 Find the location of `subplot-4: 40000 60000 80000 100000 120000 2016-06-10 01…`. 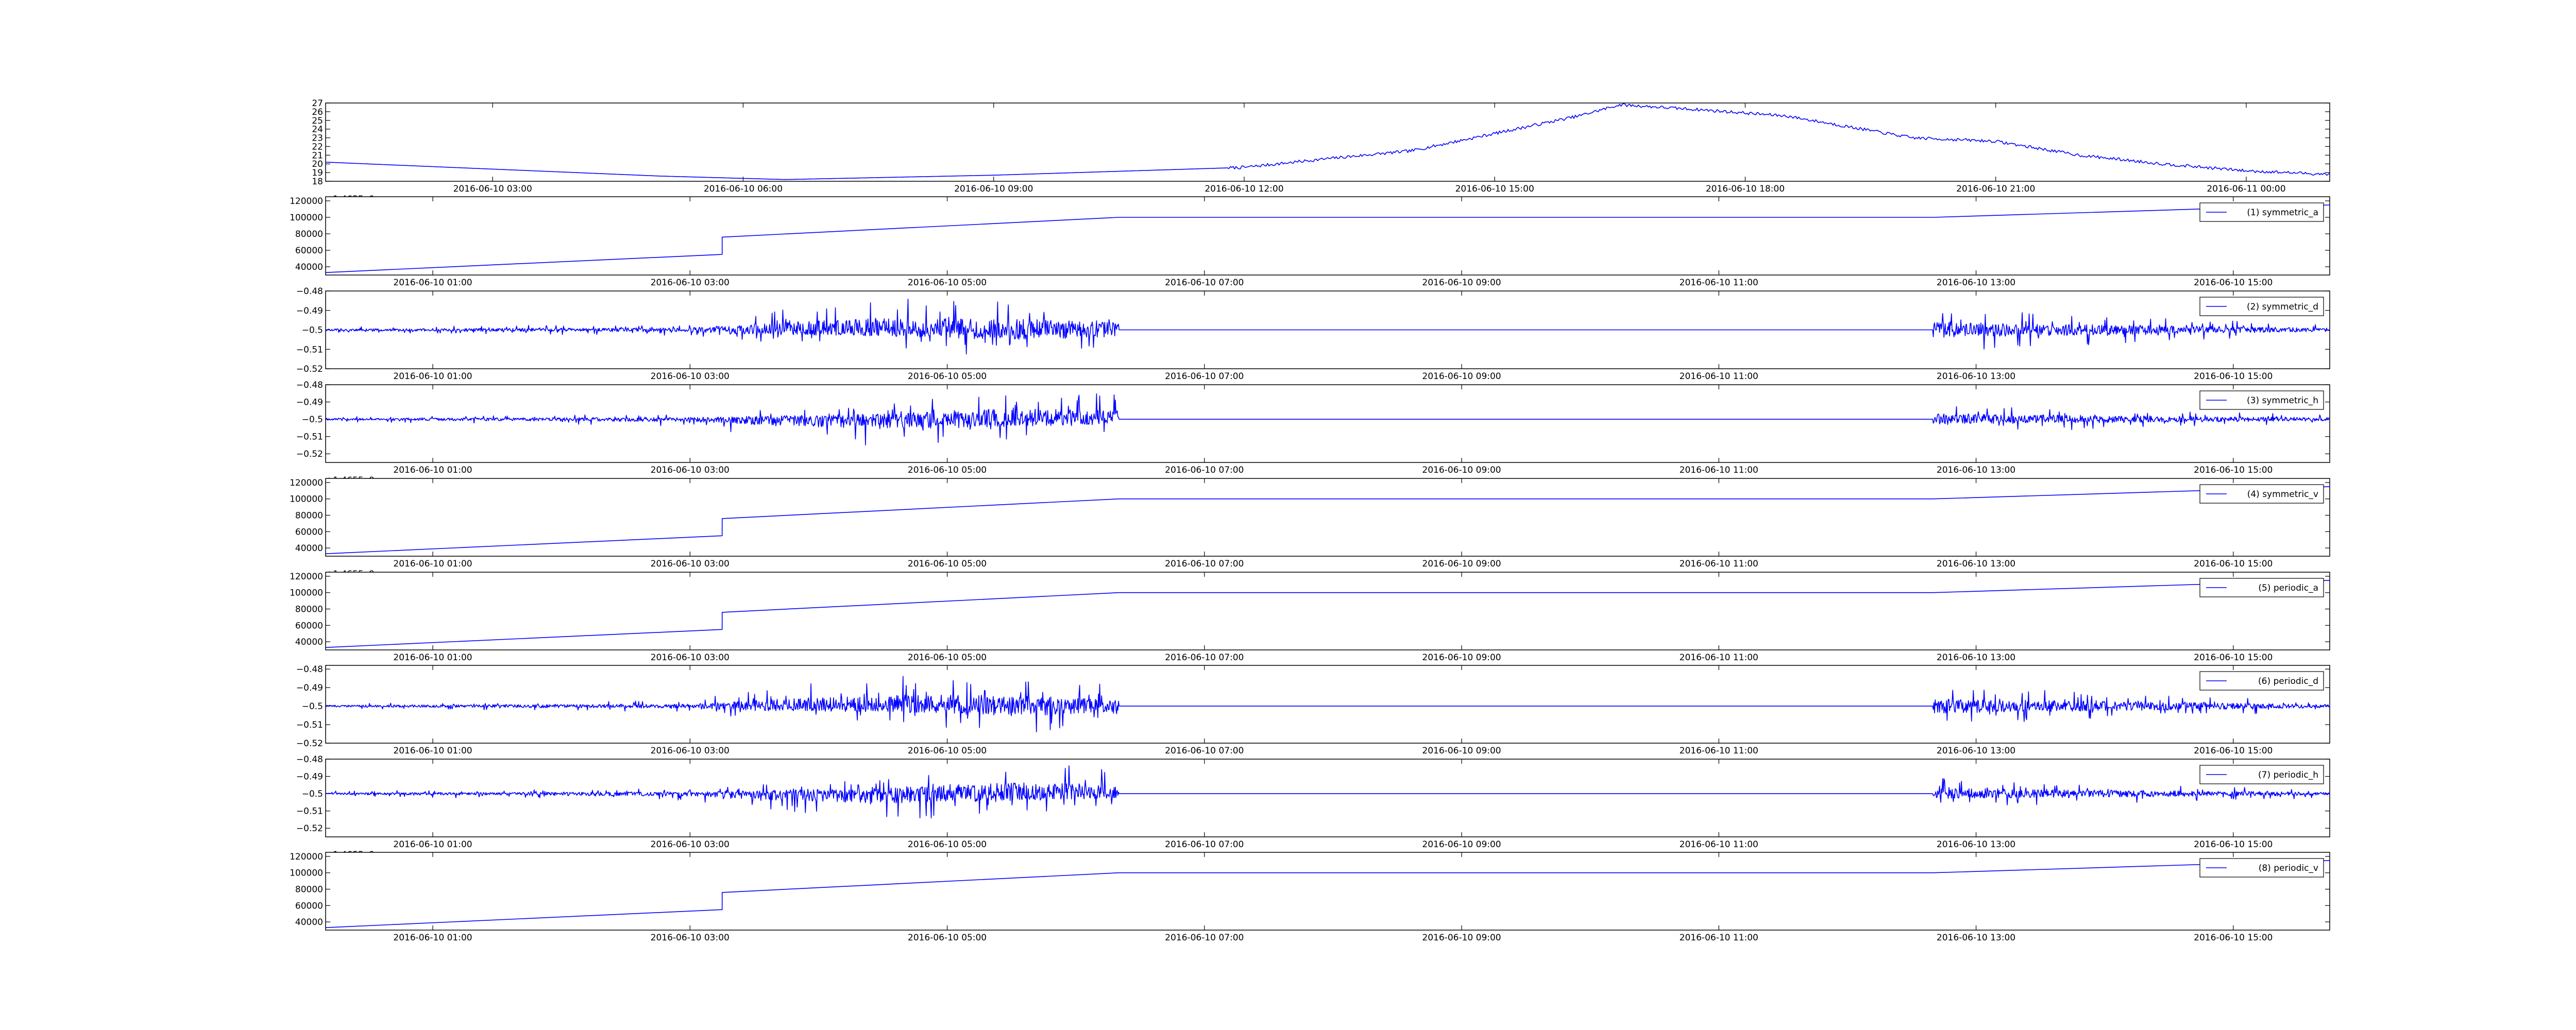

subplot-4: 40000 60000 80000 100000 120000 2016-06-10 01… is located at coordinates (1310, 528).